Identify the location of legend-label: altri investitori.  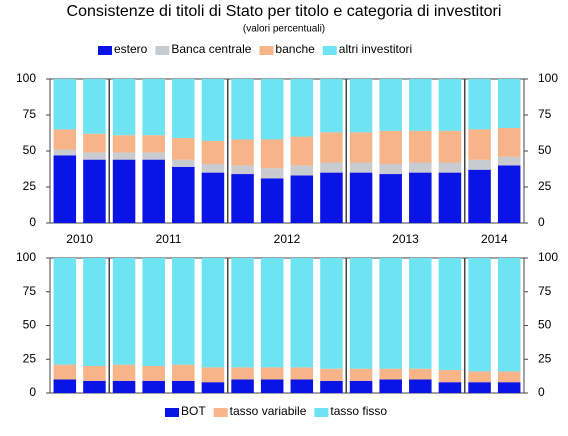
(375, 49).